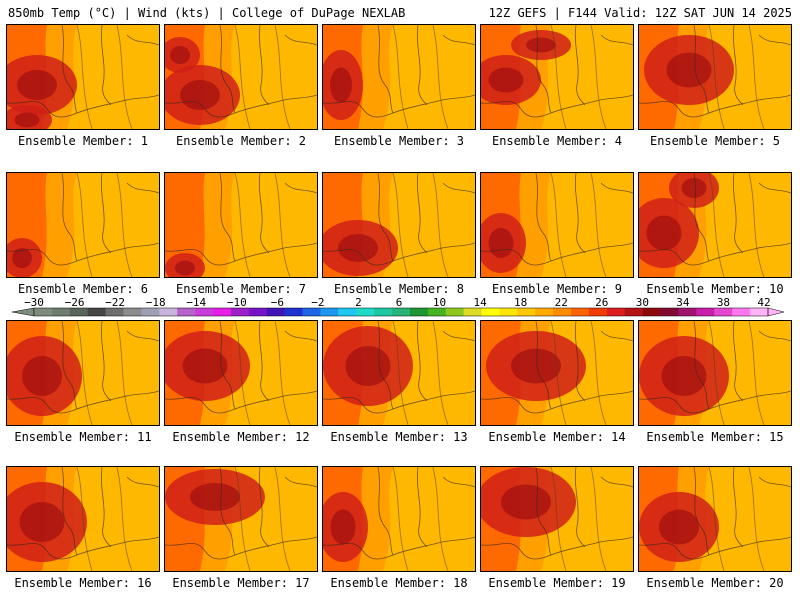  What do you see at coordinates (561, 302) in the screenshot?
I see `colorbar-tick-label: 22` at bounding box center [561, 302].